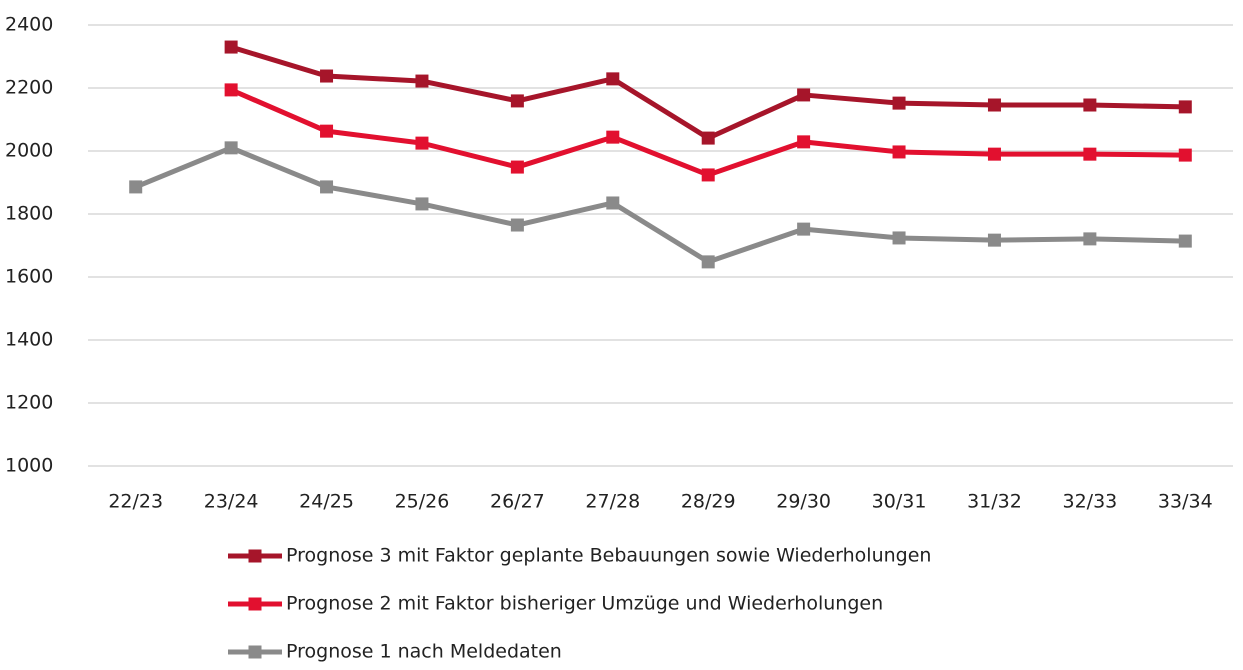 The width and height of the screenshot is (1243, 670). What do you see at coordinates (29, 340) in the screenshot?
I see `y-tick-label: 1400` at bounding box center [29, 340].